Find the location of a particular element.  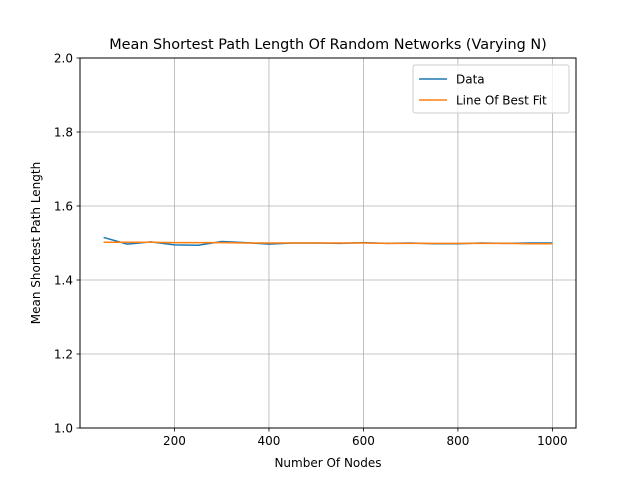

x-tick-label: 600 is located at coordinates (363, 441).